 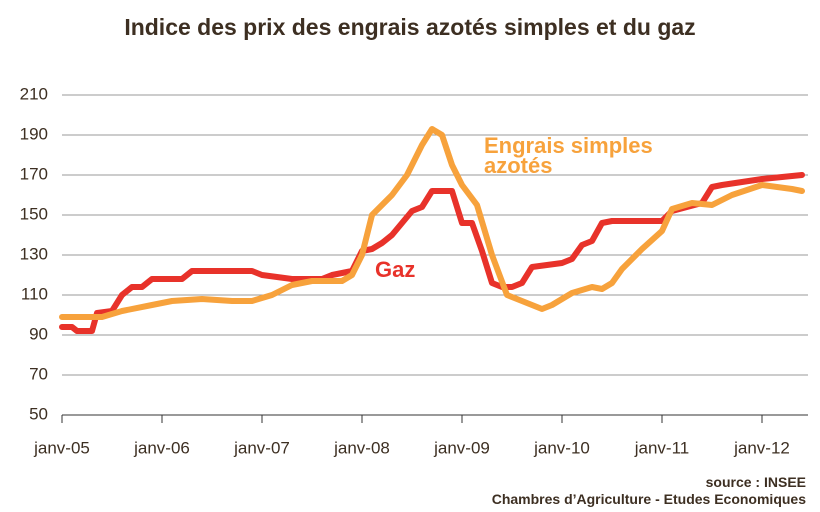 What do you see at coordinates (662, 447) in the screenshot?
I see `x-tick-label: janv-11` at bounding box center [662, 447].